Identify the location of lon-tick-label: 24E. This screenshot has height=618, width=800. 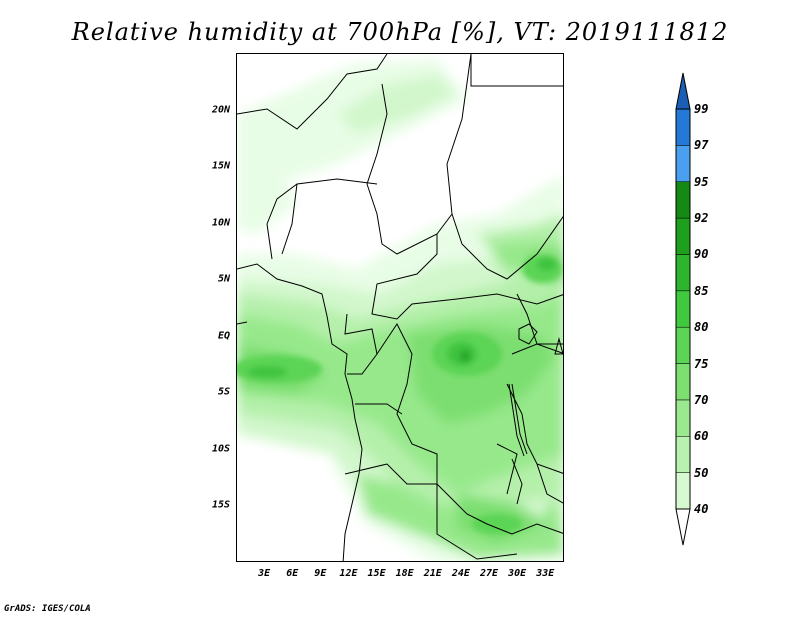
(460, 573).